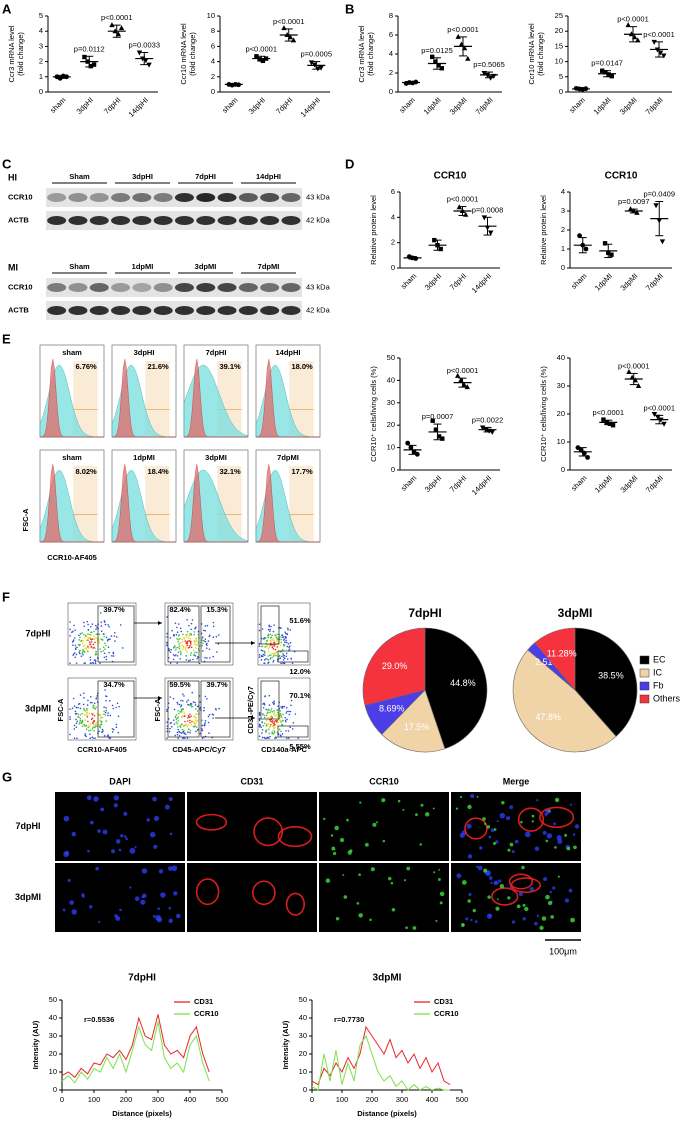  Describe the element at coordinates (288, 457) in the screenshot. I see `histogram-label: 7dpMI` at that location.